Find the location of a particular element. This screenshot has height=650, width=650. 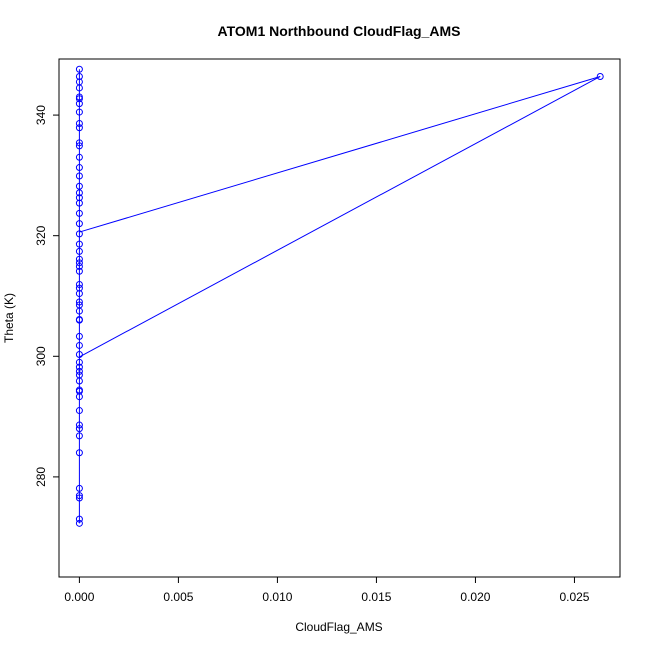

x-axis-label: CloudFlag_AMS is located at coordinates (338, 627).